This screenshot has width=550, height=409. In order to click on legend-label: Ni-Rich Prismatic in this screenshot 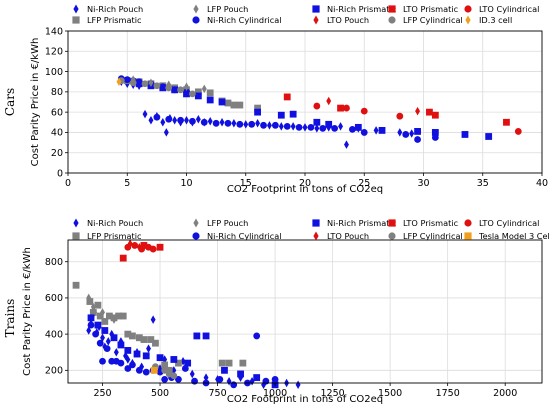, I will do `click(361, 9)`.